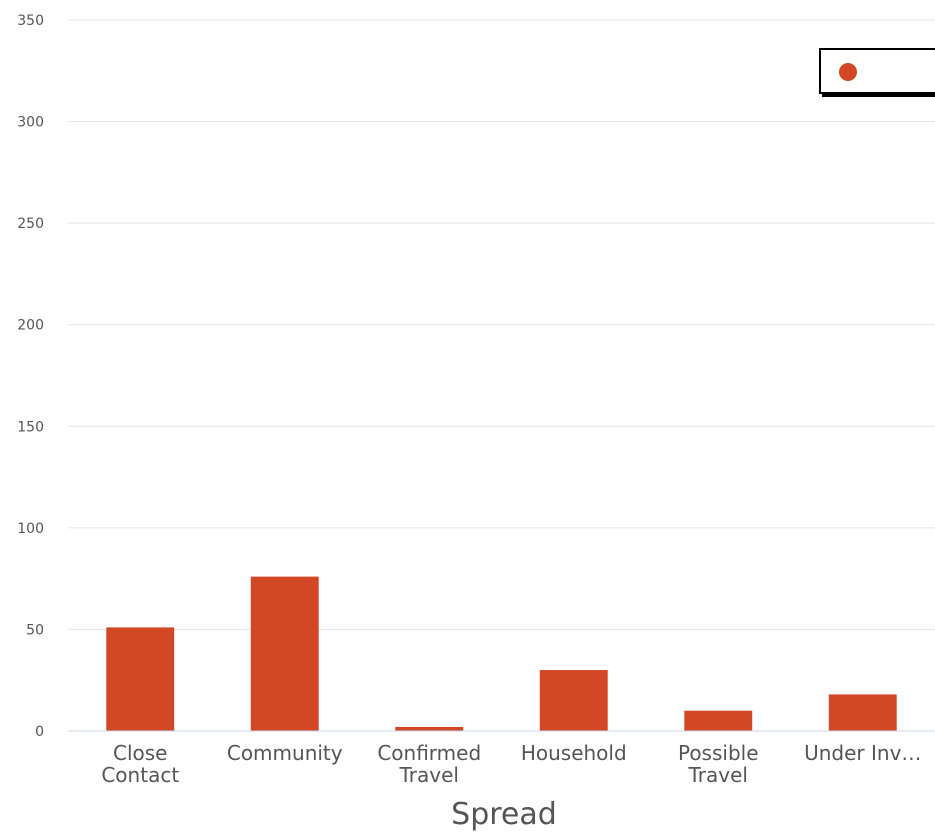  I want to click on x-tick-label-line: Possible, so click(718, 753).